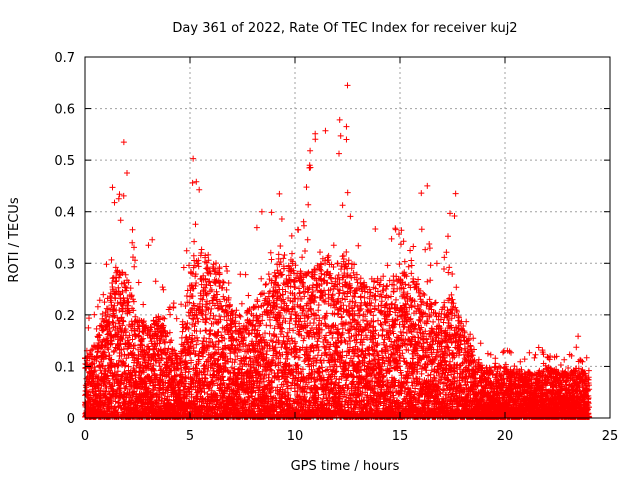  Describe the element at coordinates (505, 436) in the screenshot. I see `x-tick-label: 20` at that location.